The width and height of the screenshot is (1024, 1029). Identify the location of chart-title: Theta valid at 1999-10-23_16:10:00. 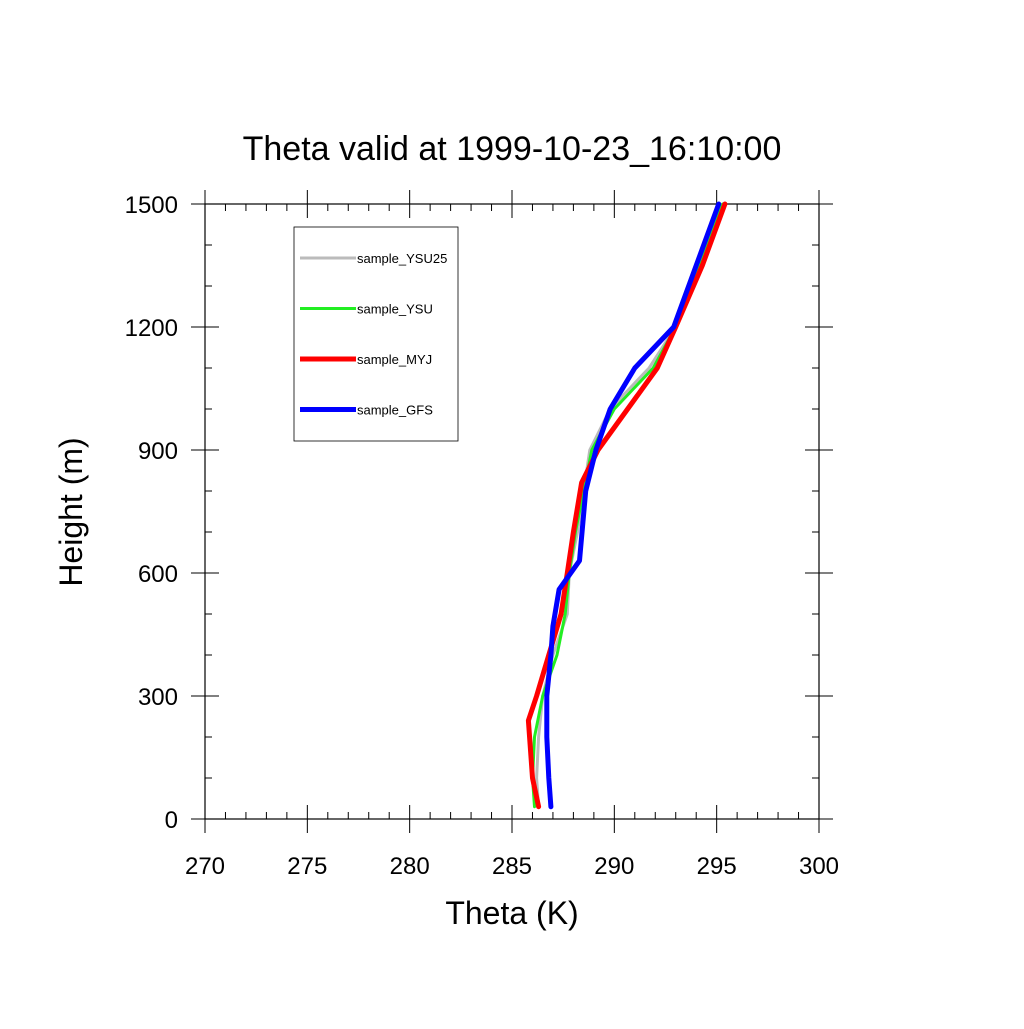
(512, 149).